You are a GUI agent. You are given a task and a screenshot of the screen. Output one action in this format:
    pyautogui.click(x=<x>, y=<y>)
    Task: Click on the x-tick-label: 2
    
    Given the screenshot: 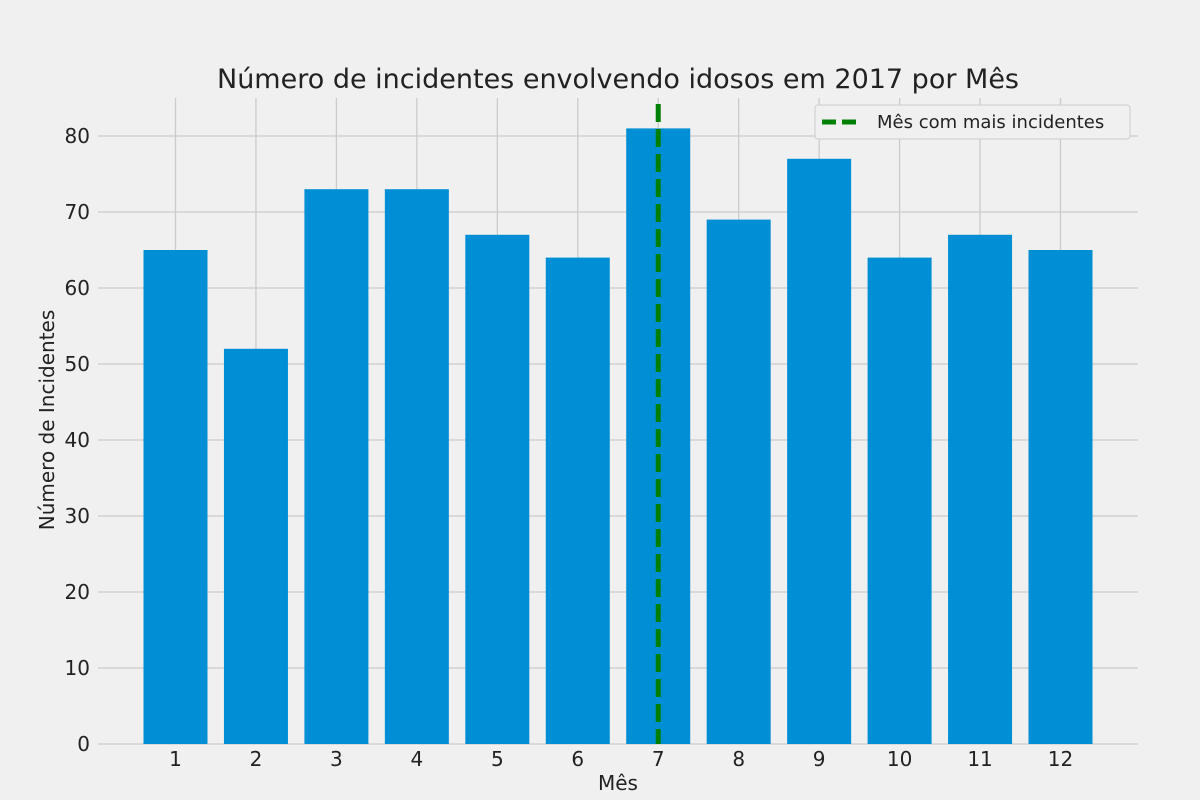 What is the action you would take?
    pyautogui.click(x=256, y=759)
    